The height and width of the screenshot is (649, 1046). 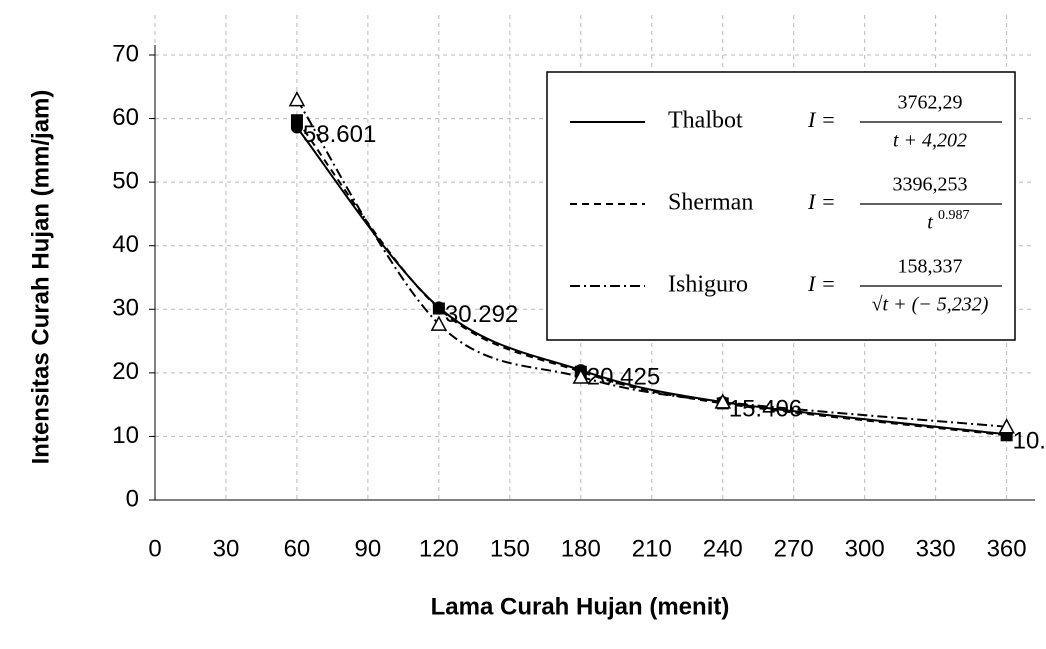 What do you see at coordinates (580, 606) in the screenshot?
I see `x-axis-title: Lama Curah Hujan (menit)` at bounding box center [580, 606].